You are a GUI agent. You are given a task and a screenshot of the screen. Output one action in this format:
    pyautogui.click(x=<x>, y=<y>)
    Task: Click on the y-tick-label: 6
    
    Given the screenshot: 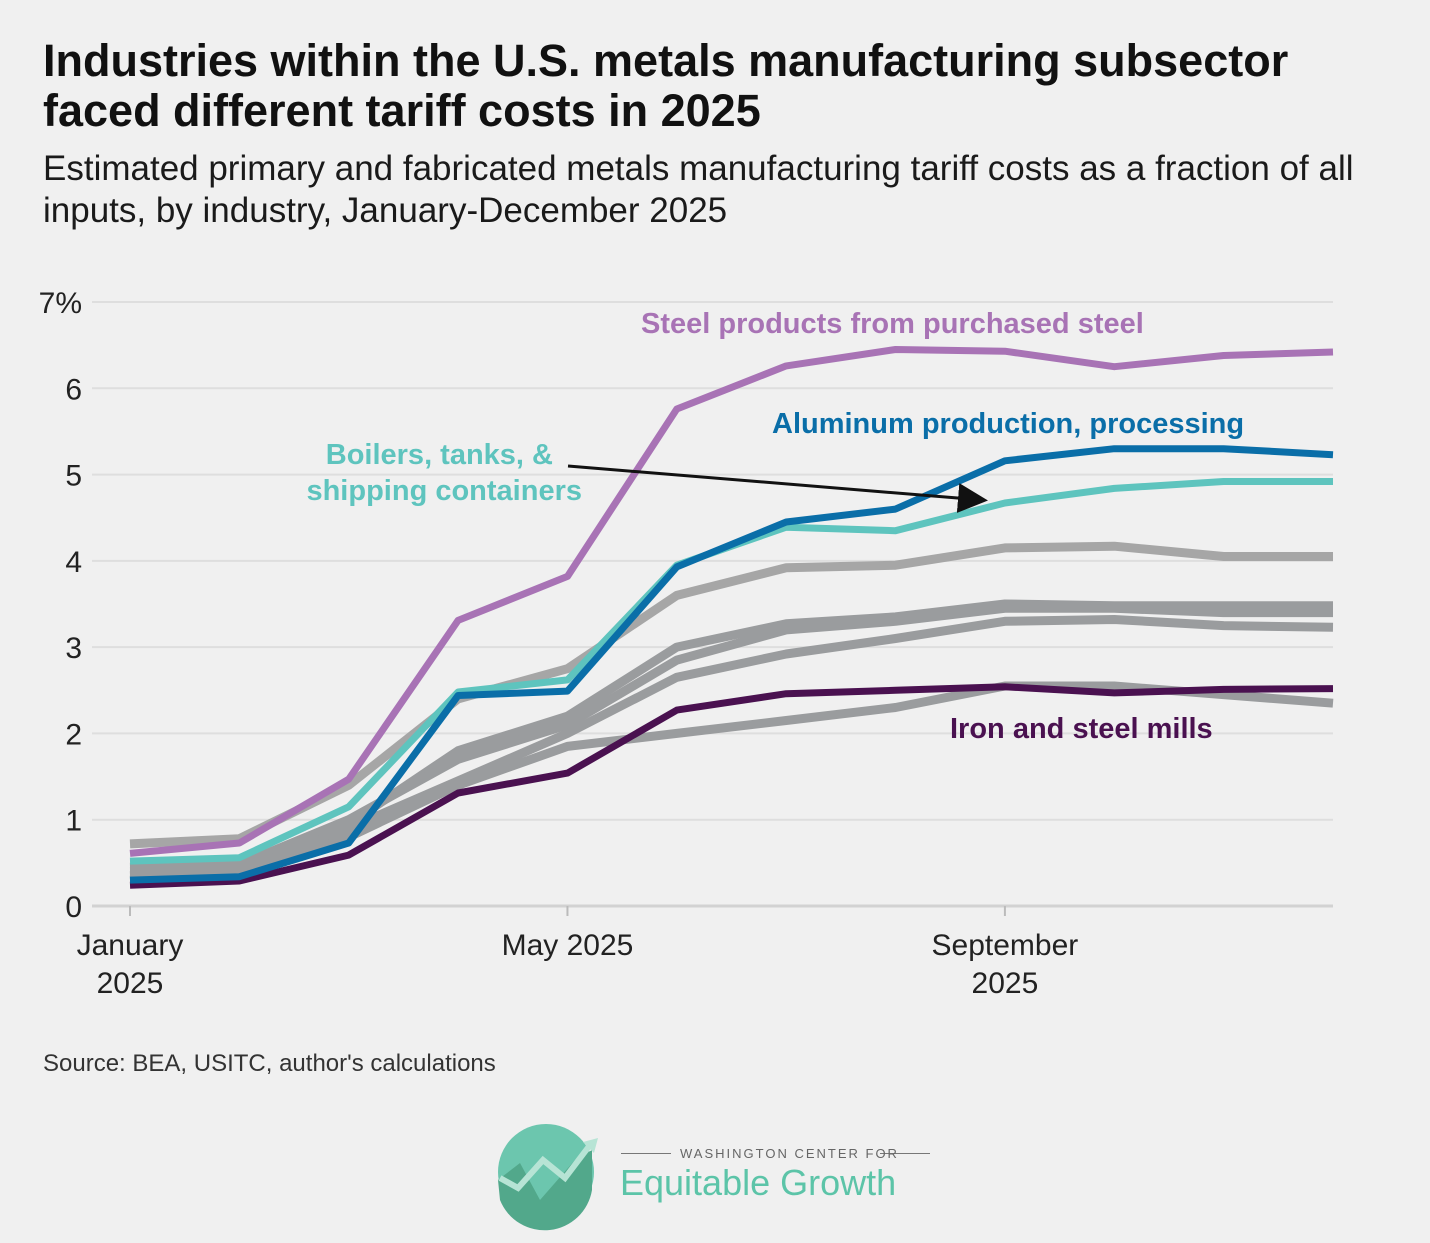 What is the action you would take?
    pyautogui.click(x=73, y=389)
    